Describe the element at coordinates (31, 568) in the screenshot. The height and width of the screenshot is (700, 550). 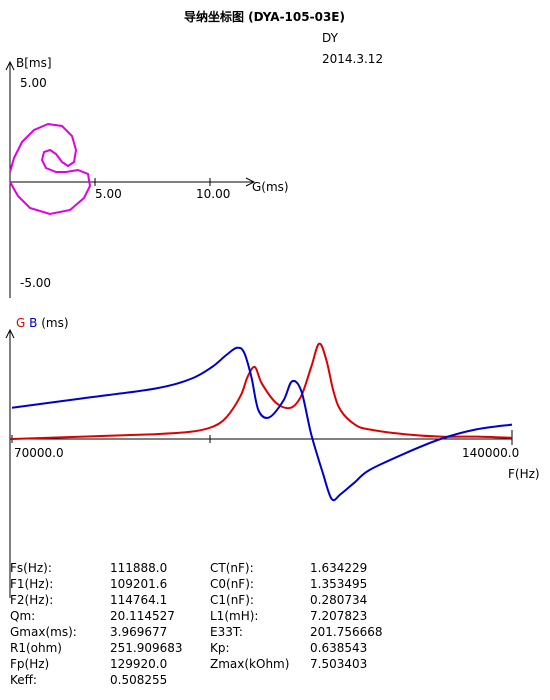
I see `param-label: Fs(Hz):` at that location.